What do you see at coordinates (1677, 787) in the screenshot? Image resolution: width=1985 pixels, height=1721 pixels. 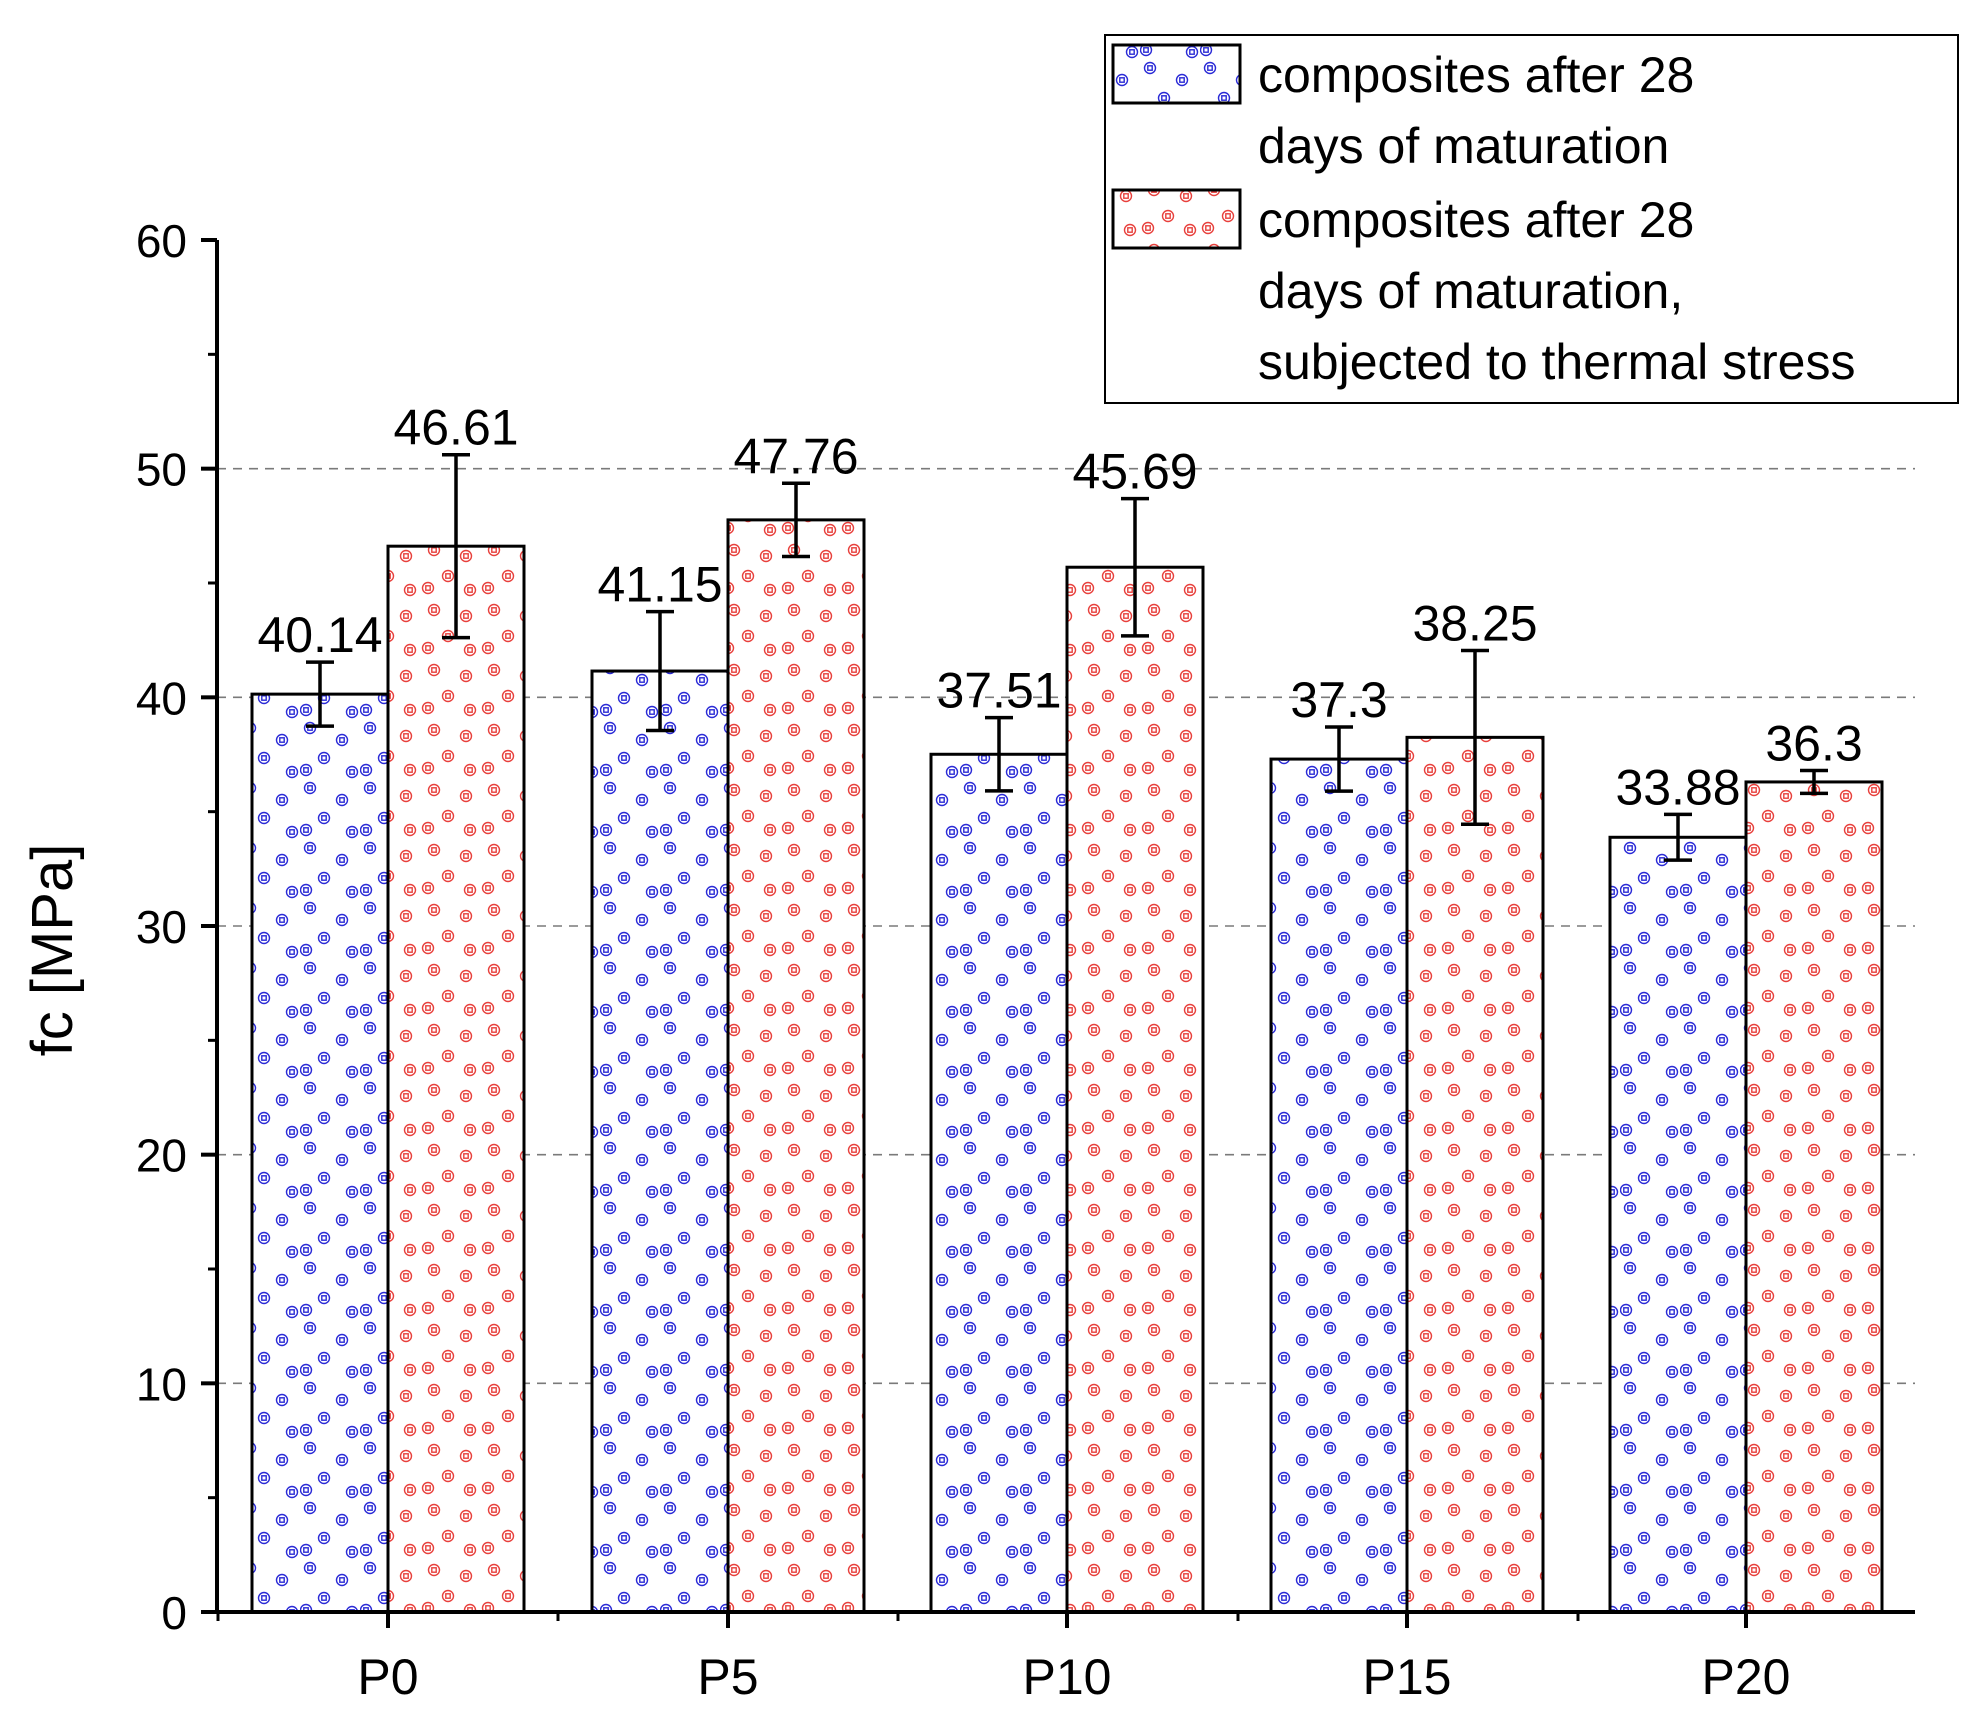 I see `data-label-P20-series-1: 33.88` at bounding box center [1677, 787].